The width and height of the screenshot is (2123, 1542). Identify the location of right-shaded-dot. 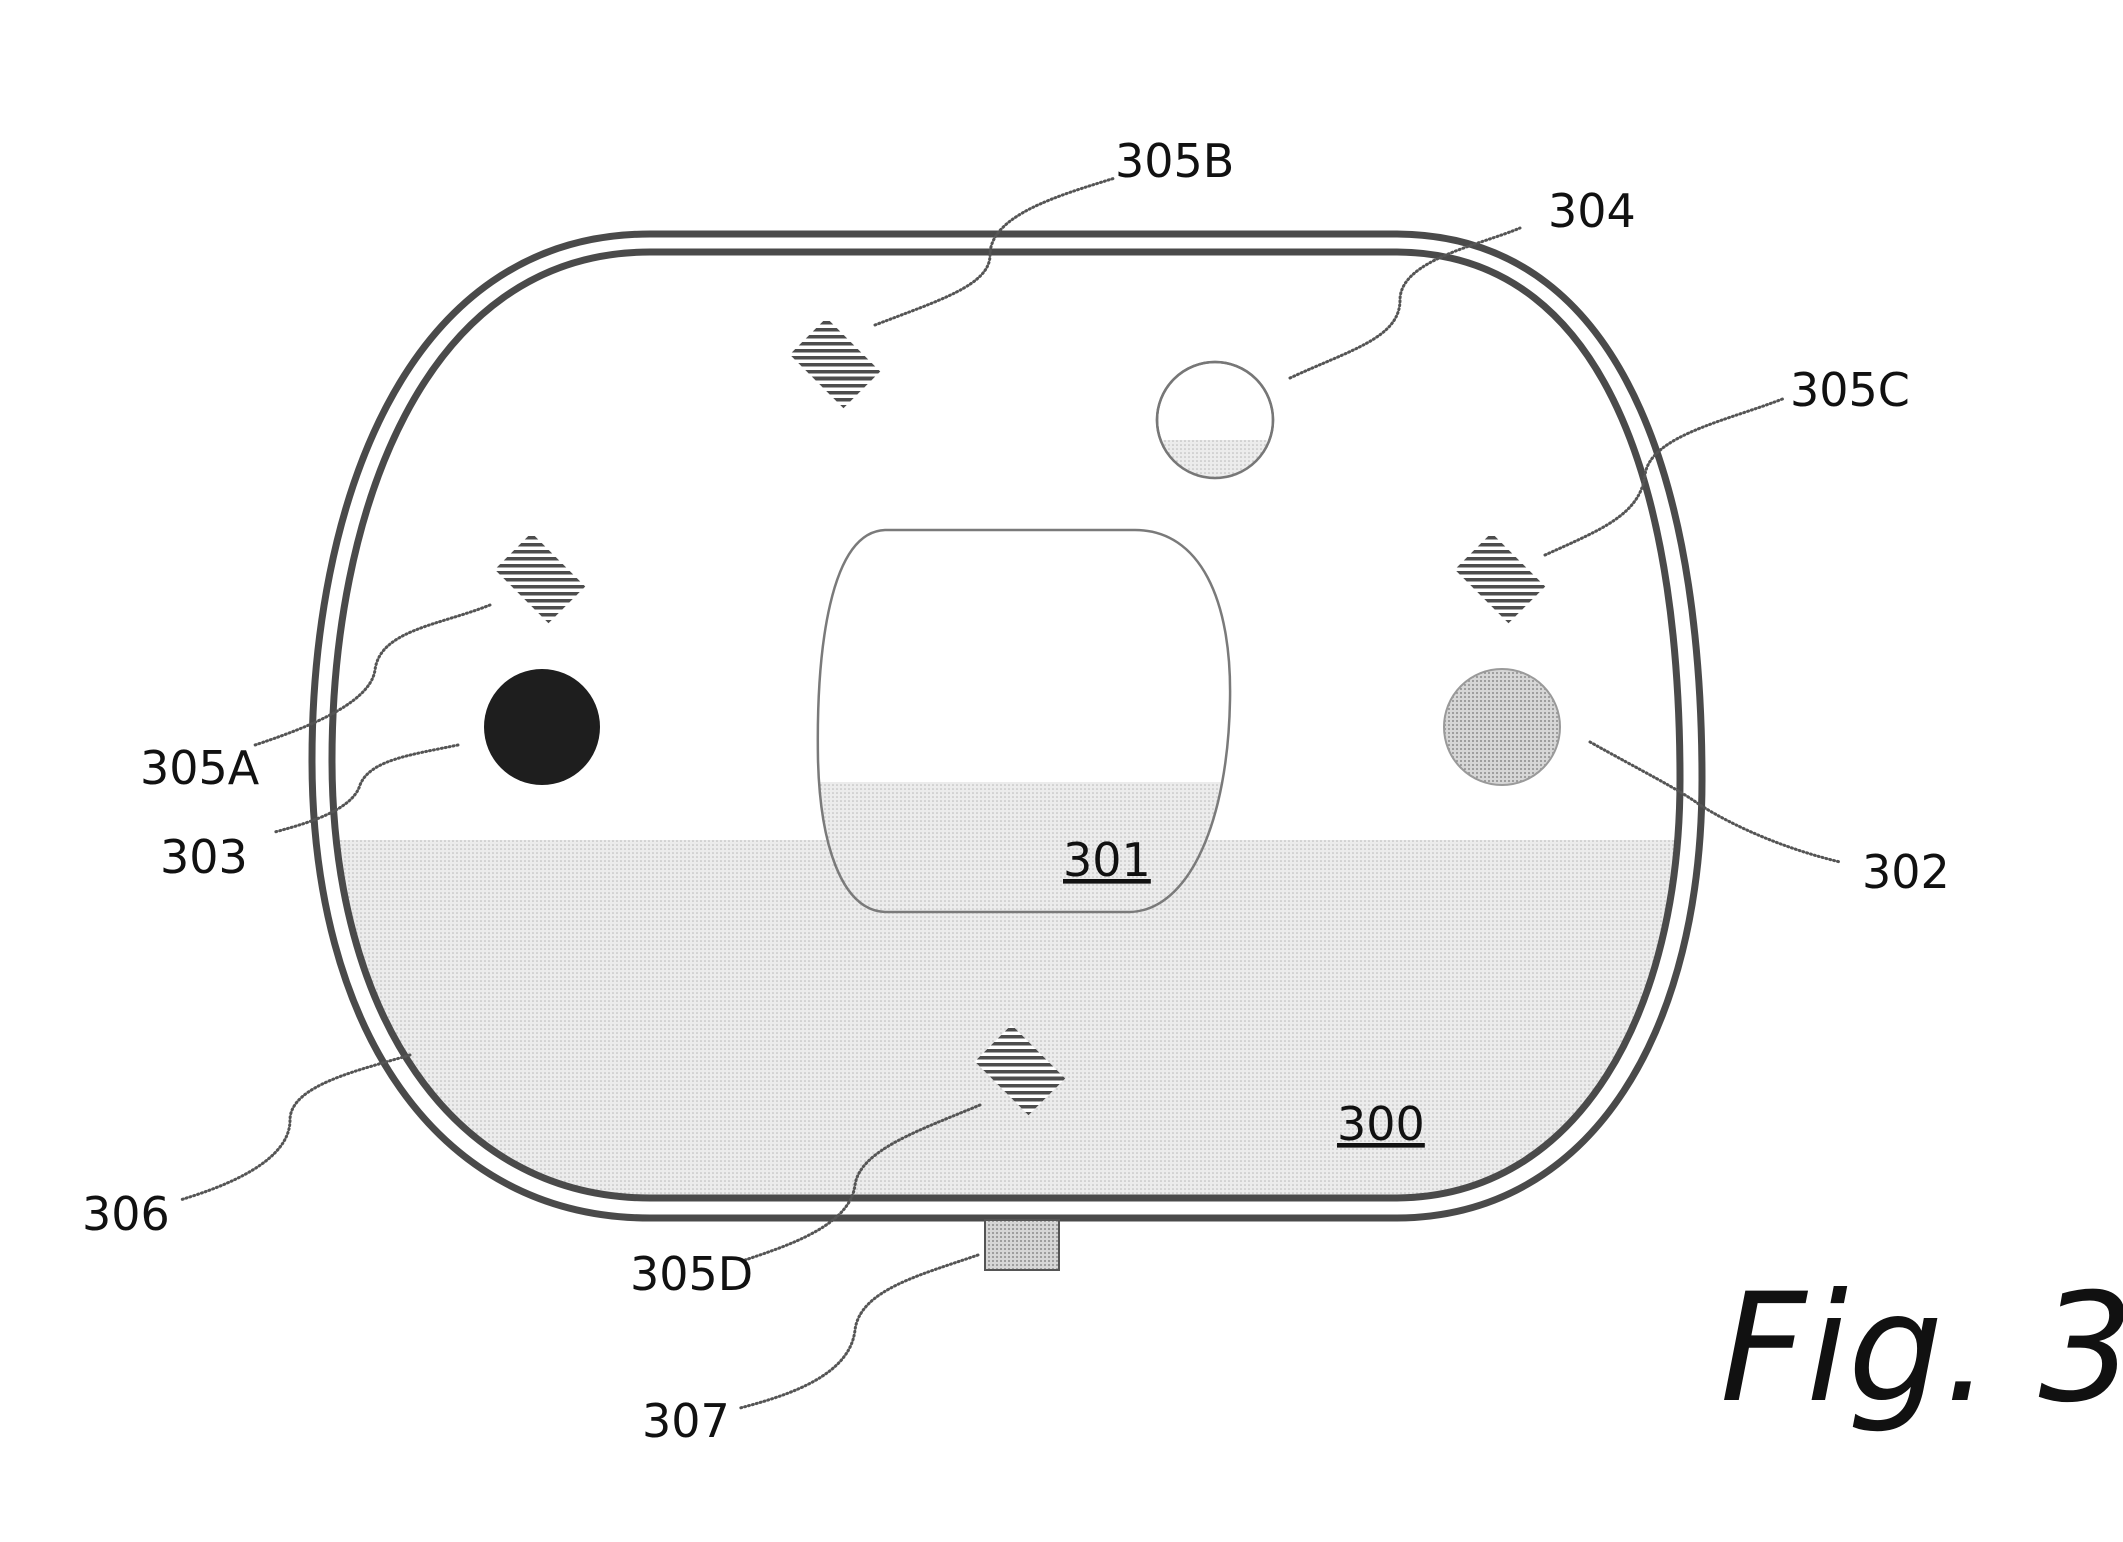
(1502, 727).